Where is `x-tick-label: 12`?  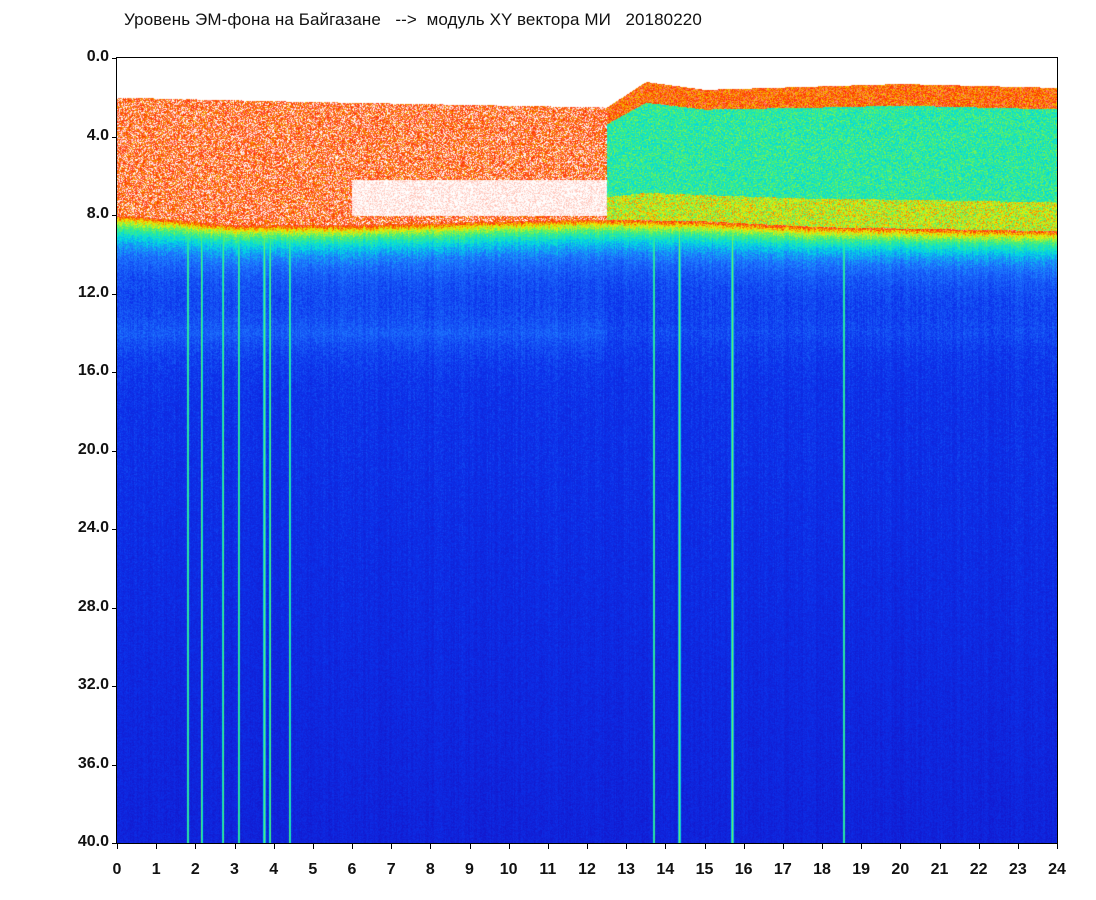
x-tick-label: 12 is located at coordinates (587, 869).